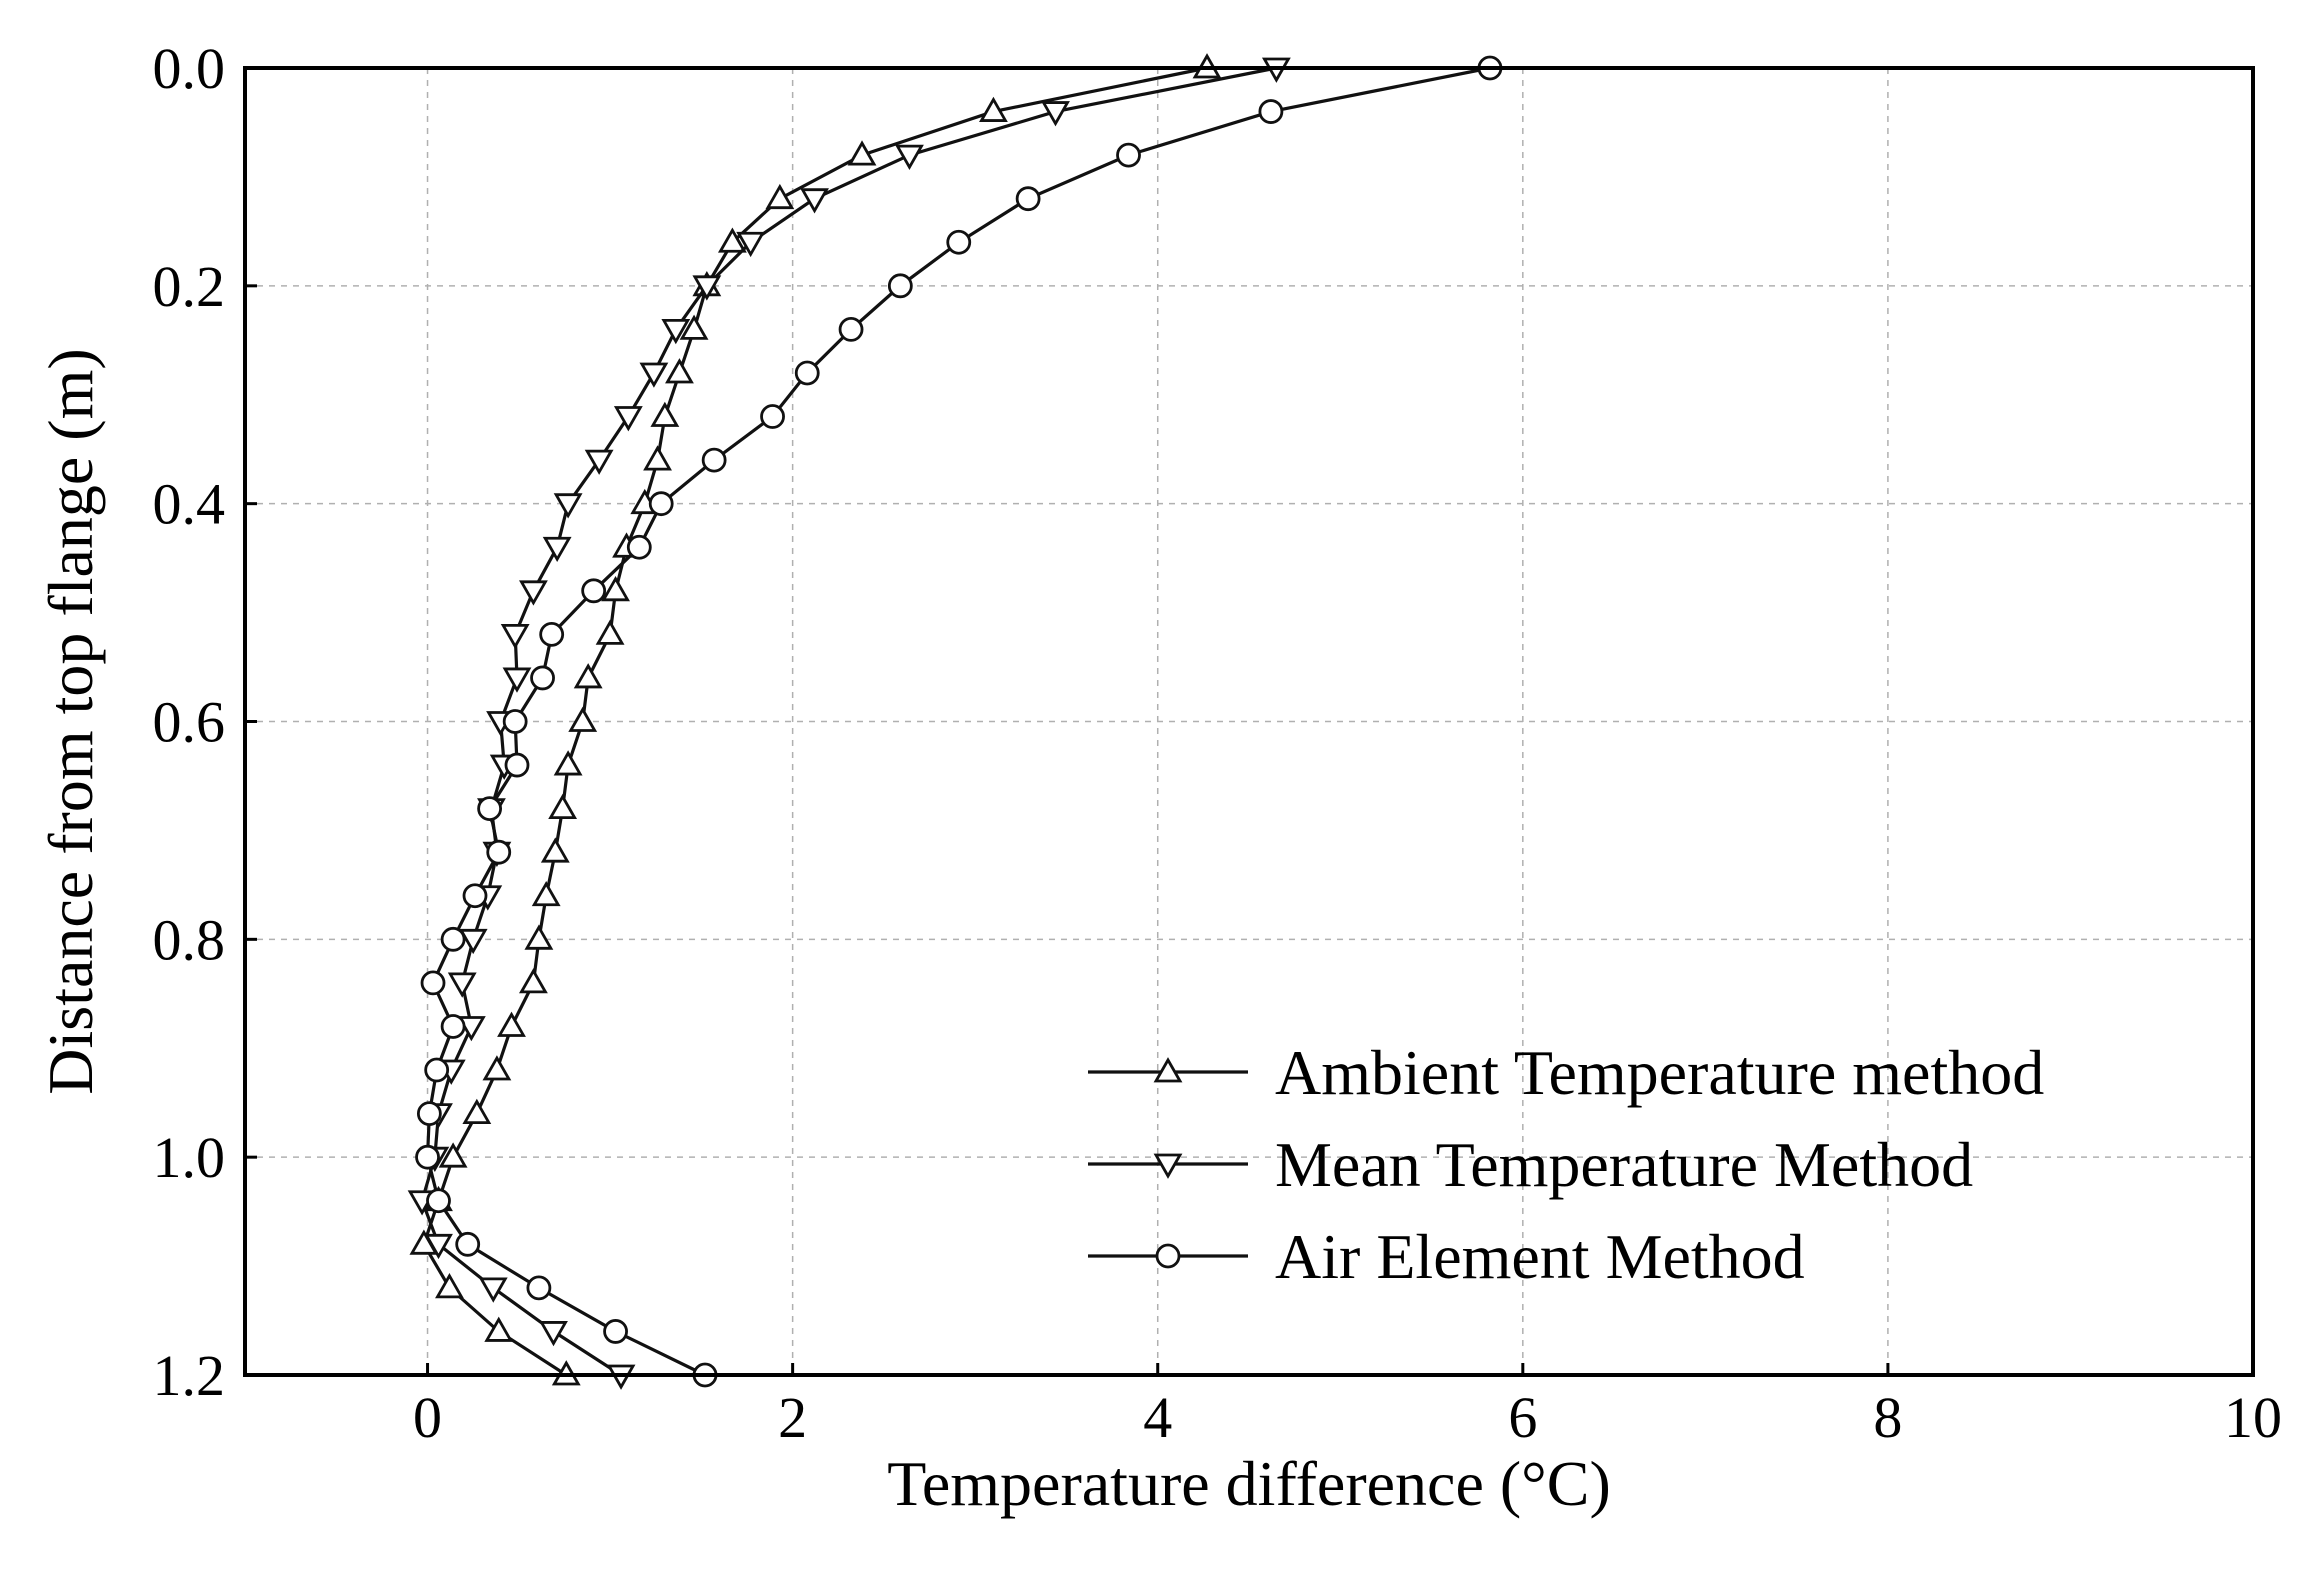 Image resolution: width=2324 pixels, height=1579 pixels. Describe the element at coordinates (189, 68) in the screenshot. I see `y-tick-label: 0.0` at that location.